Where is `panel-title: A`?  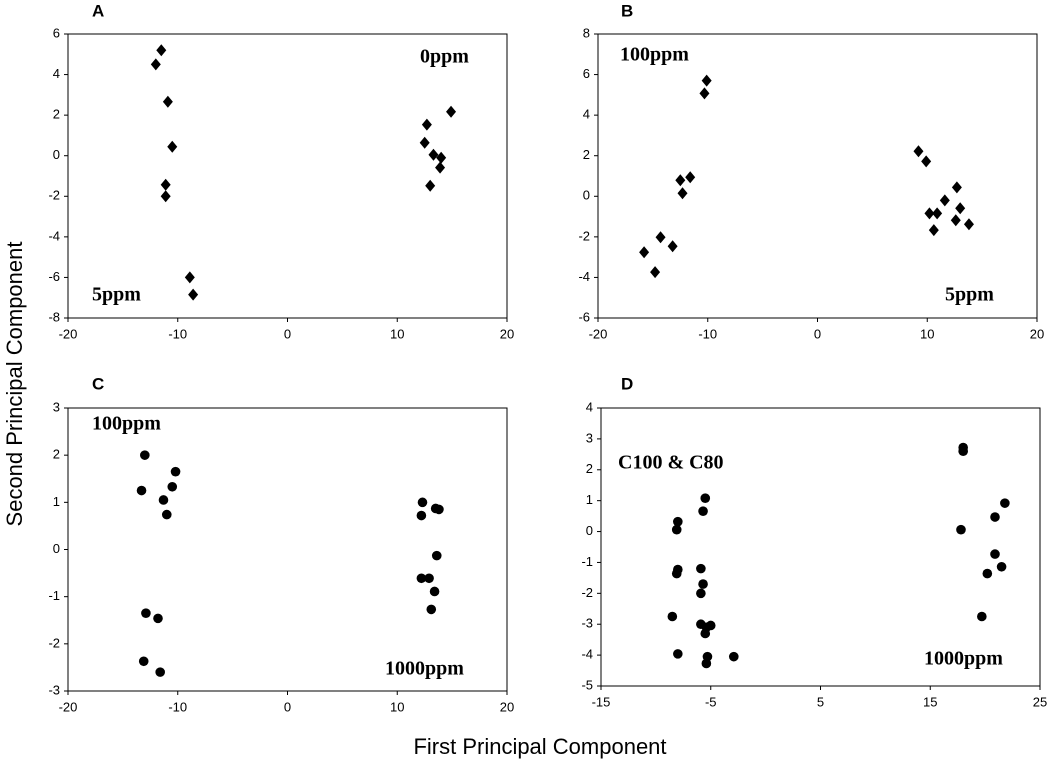 panel-title: A is located at coordinates (98, 10).